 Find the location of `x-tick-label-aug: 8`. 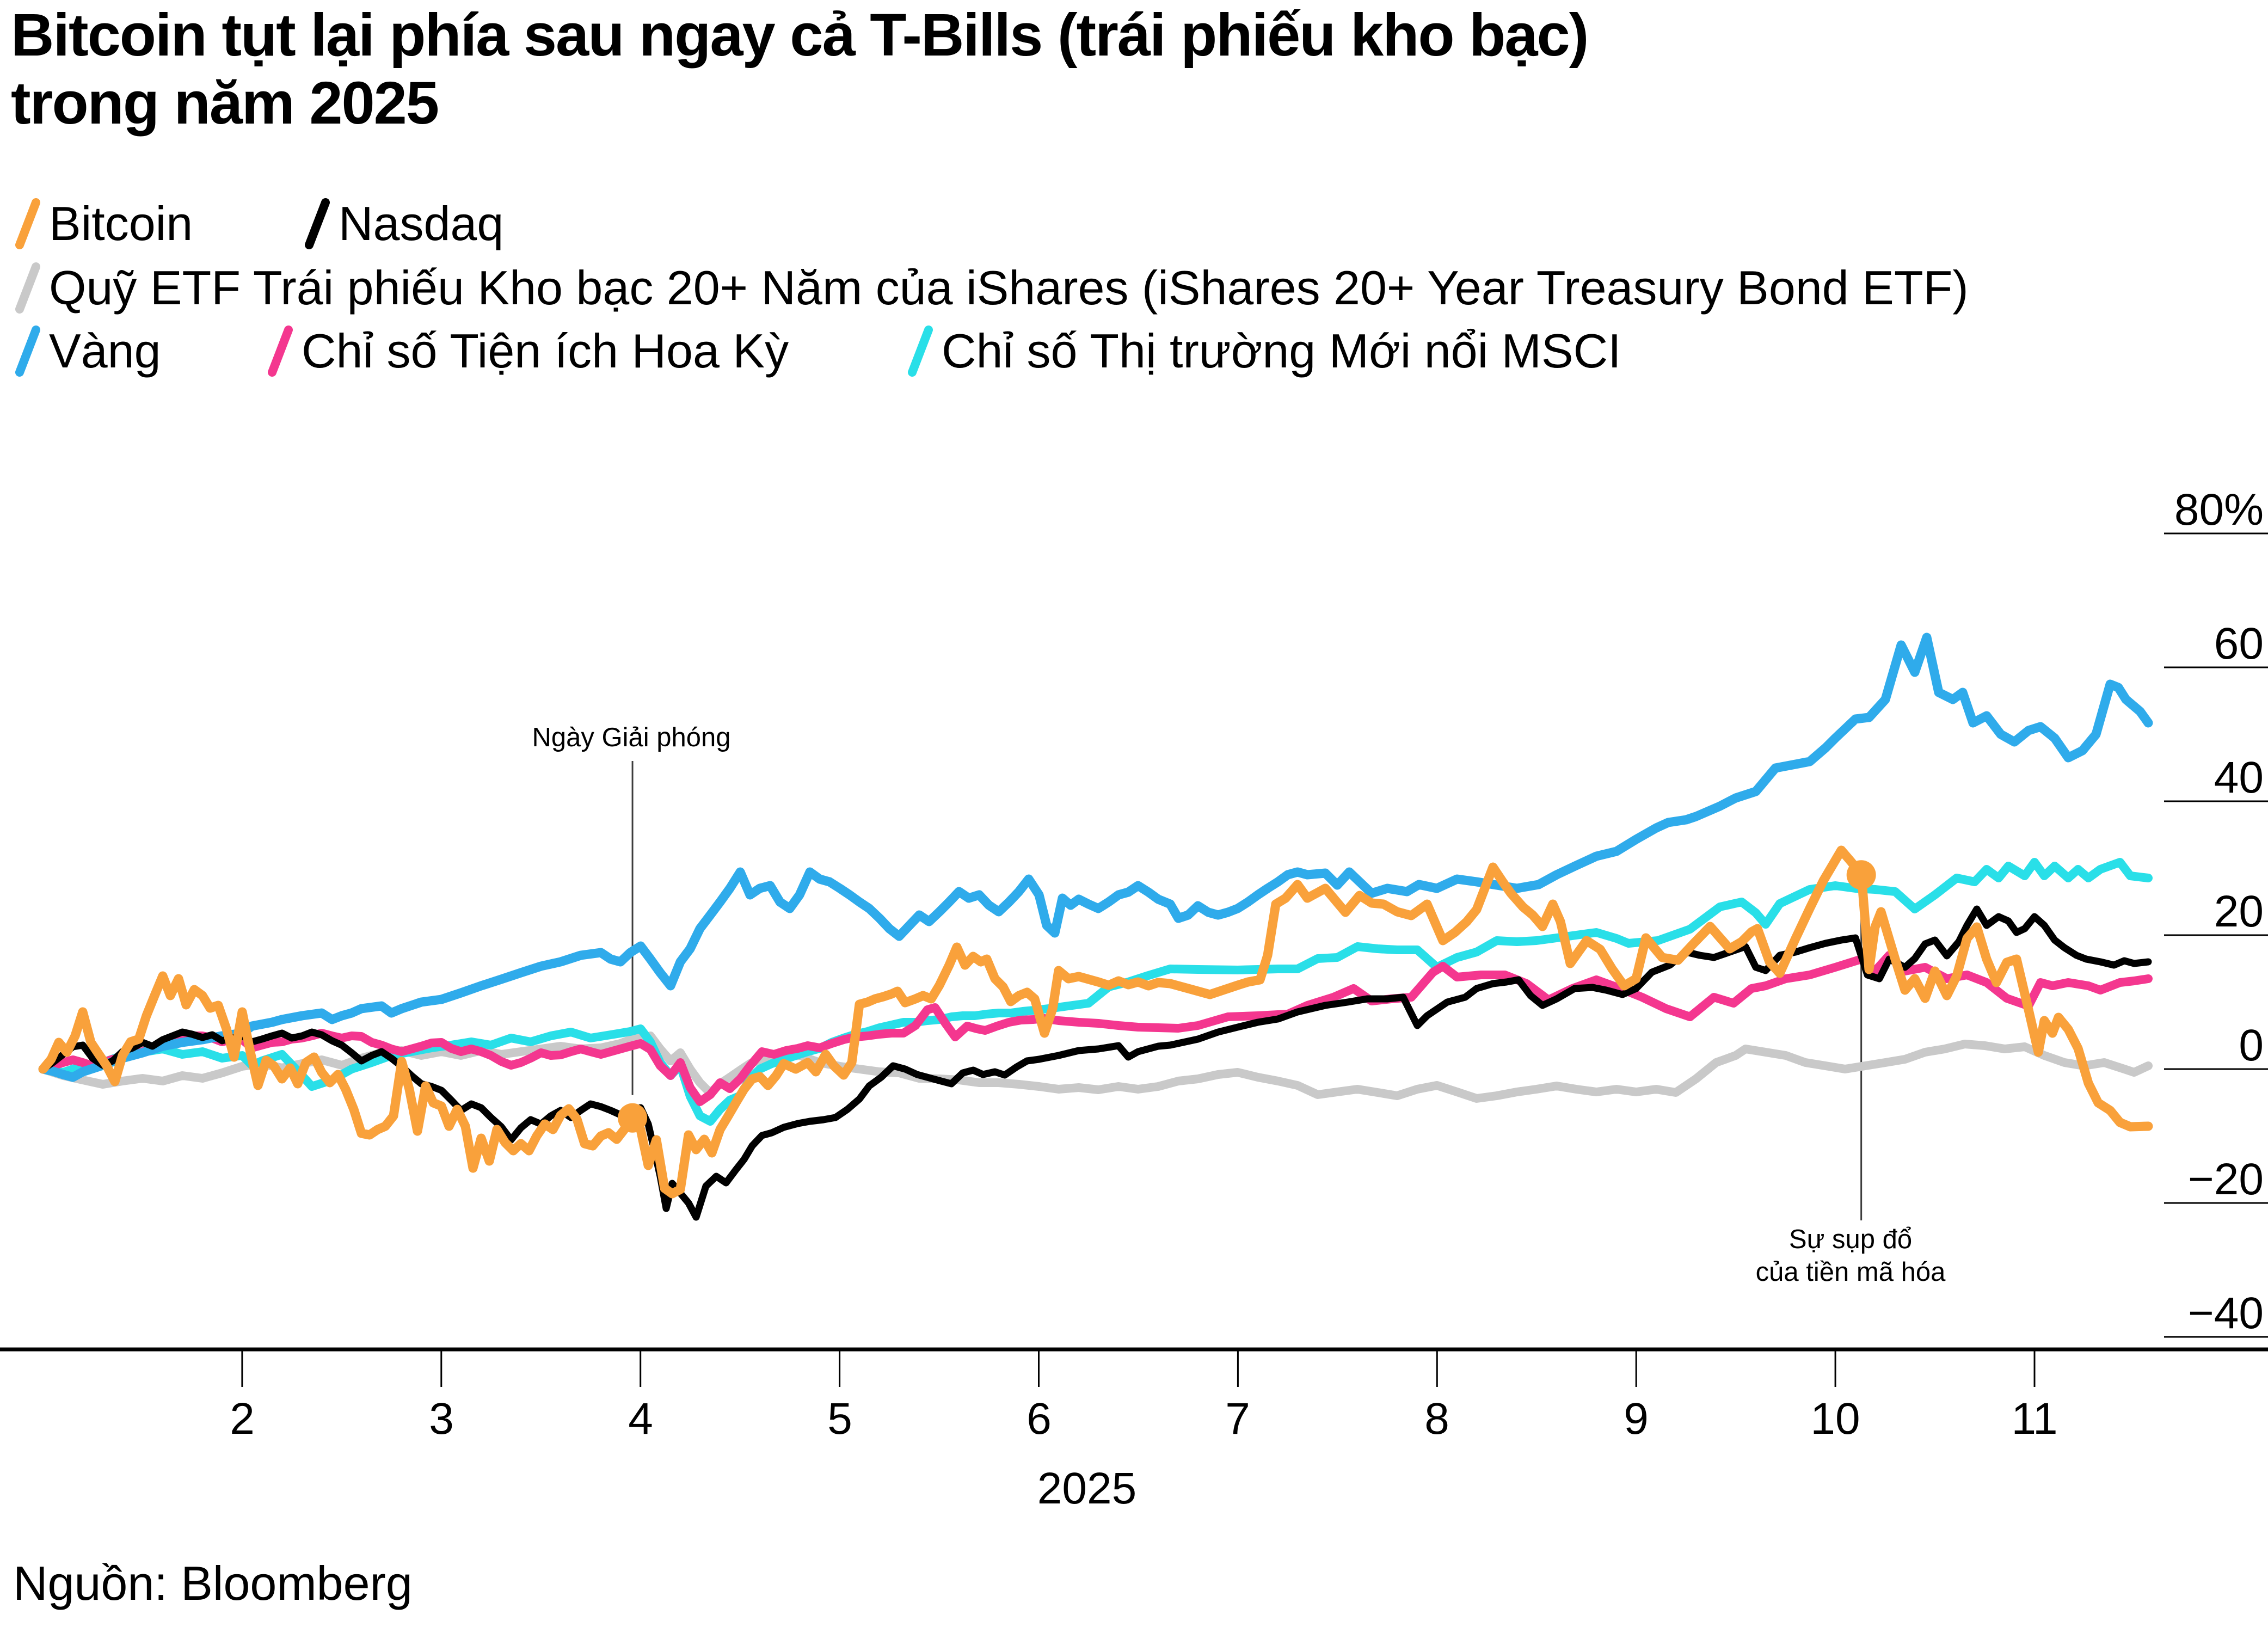

x-tick-label-aug: 8 is located at coordinates (1436, 1419).